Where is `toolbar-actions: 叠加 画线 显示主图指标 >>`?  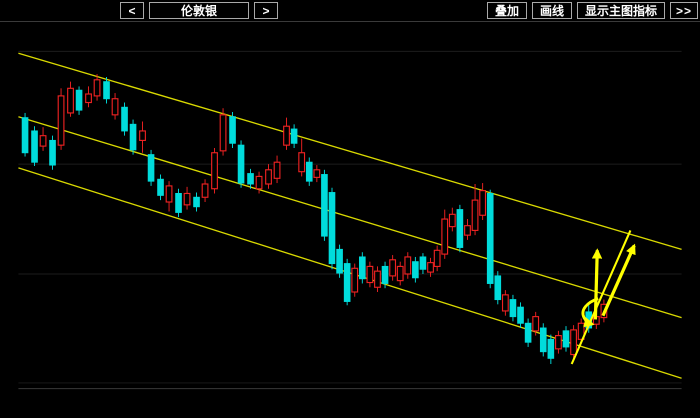
toolbar-actions: 叠加 画线 显示主图指标 >> is located at coordinates (592, 10).